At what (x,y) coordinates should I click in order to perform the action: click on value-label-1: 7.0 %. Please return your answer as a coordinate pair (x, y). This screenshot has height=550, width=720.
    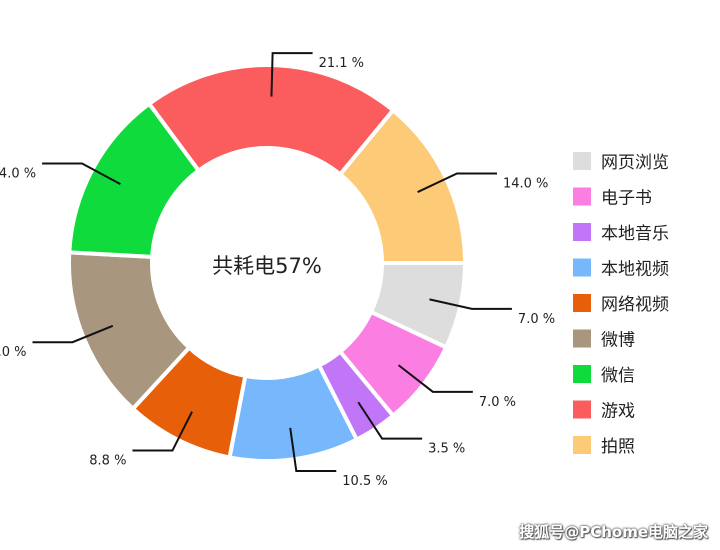
    Looking at the image, I should click on (497, 402).